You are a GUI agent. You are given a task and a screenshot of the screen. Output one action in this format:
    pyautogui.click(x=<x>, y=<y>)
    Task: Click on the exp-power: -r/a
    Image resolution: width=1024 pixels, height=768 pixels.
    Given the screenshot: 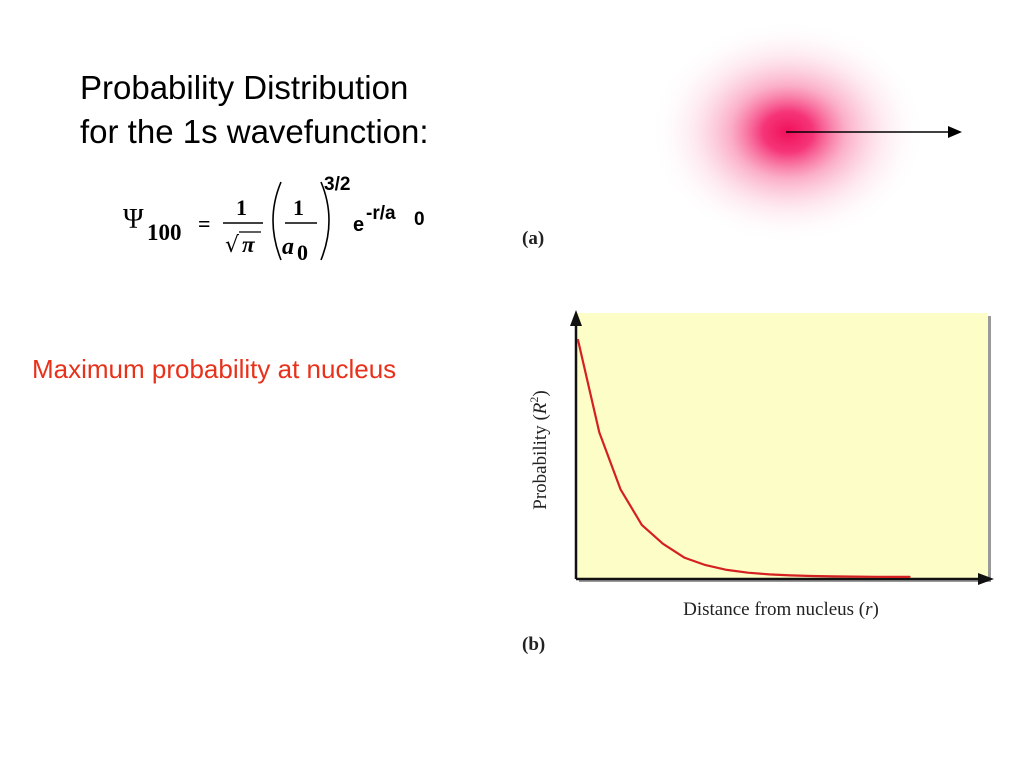 What is the action you would take?
    pyautogui.click(x=381, y=213)
    